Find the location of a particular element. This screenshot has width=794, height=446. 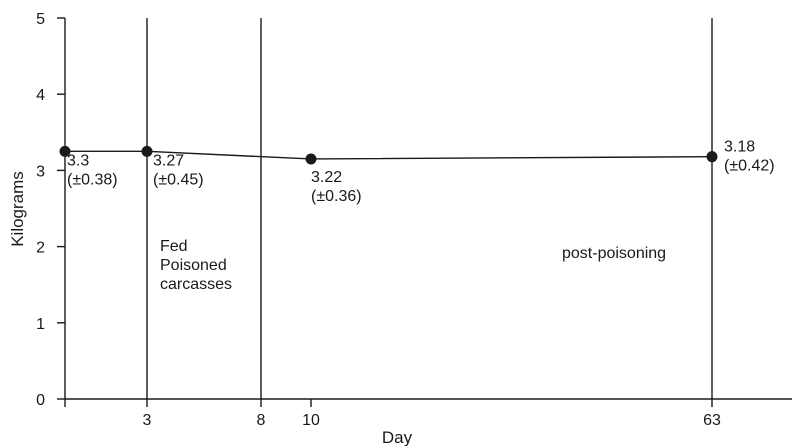

y-axis-ticks: 0 1 2 3 4 5 is located at coordinates (50, 210).